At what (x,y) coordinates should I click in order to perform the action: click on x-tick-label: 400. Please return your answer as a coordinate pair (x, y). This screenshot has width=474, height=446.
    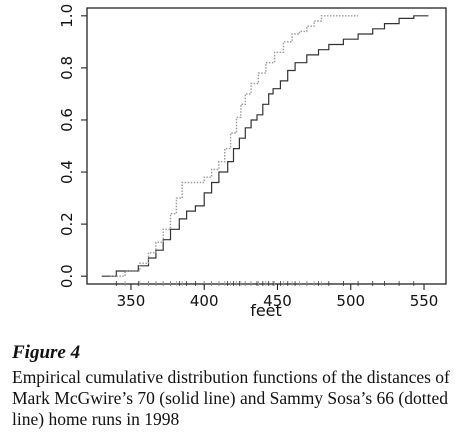
    Looking at the image, I should click on (204, 301).